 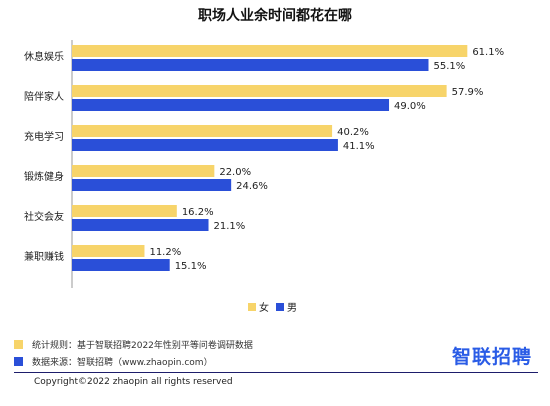 What do you see at coordinates (280, 307) in the screenshot?
I see `legend-swatch-male` at bounding box center [280, 307].